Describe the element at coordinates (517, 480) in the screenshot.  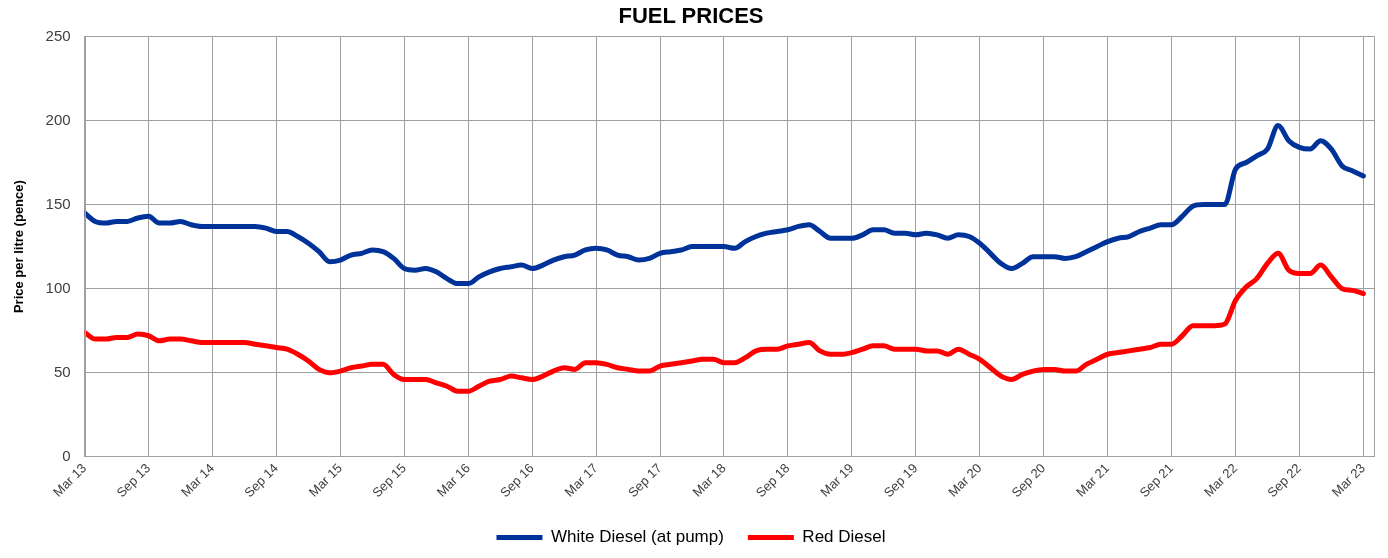
I see `x-tick-label: Sep 16` at that location.